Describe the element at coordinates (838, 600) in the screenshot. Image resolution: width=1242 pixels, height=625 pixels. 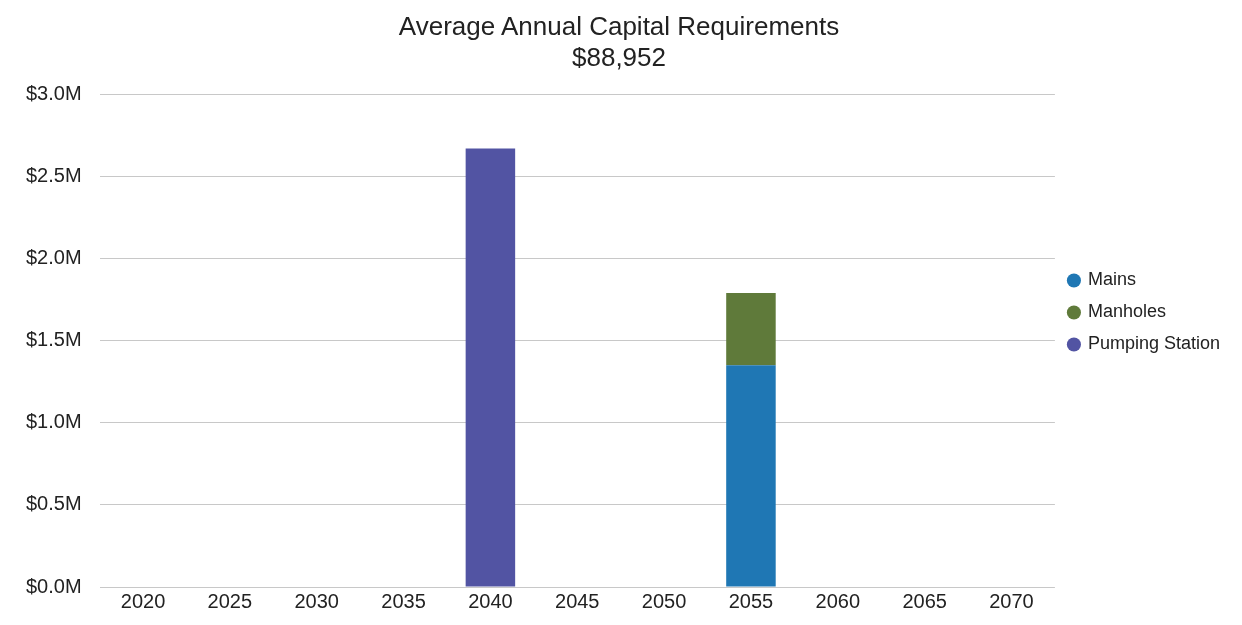
I see `x-tick-label: 2060` at that location.